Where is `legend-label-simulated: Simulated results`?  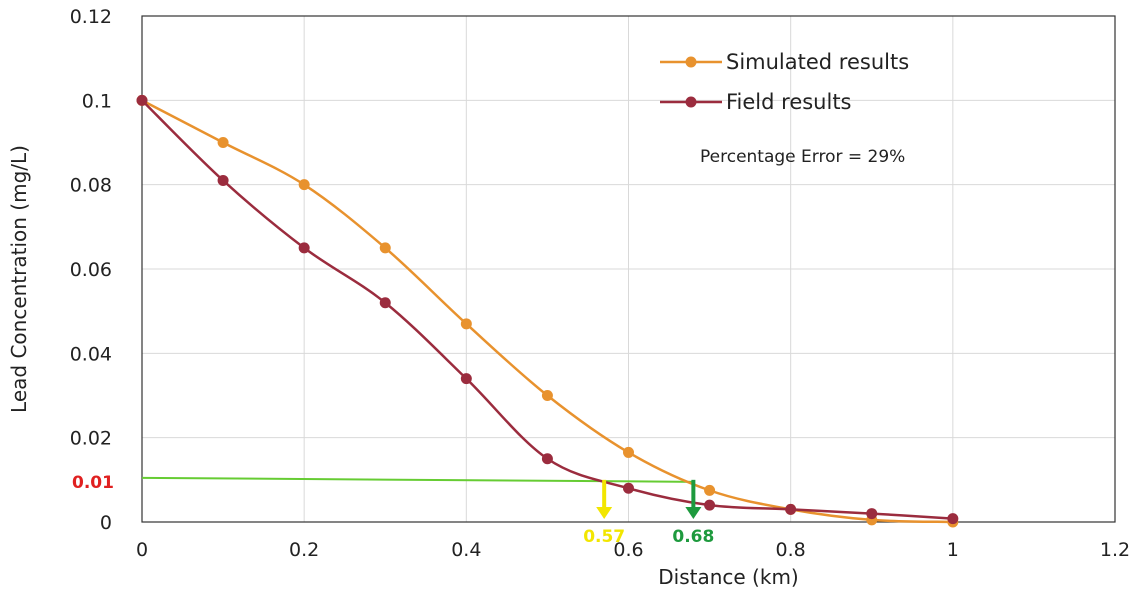 legend-label-simulated: Simulated results is located at coordinates (817, 62).